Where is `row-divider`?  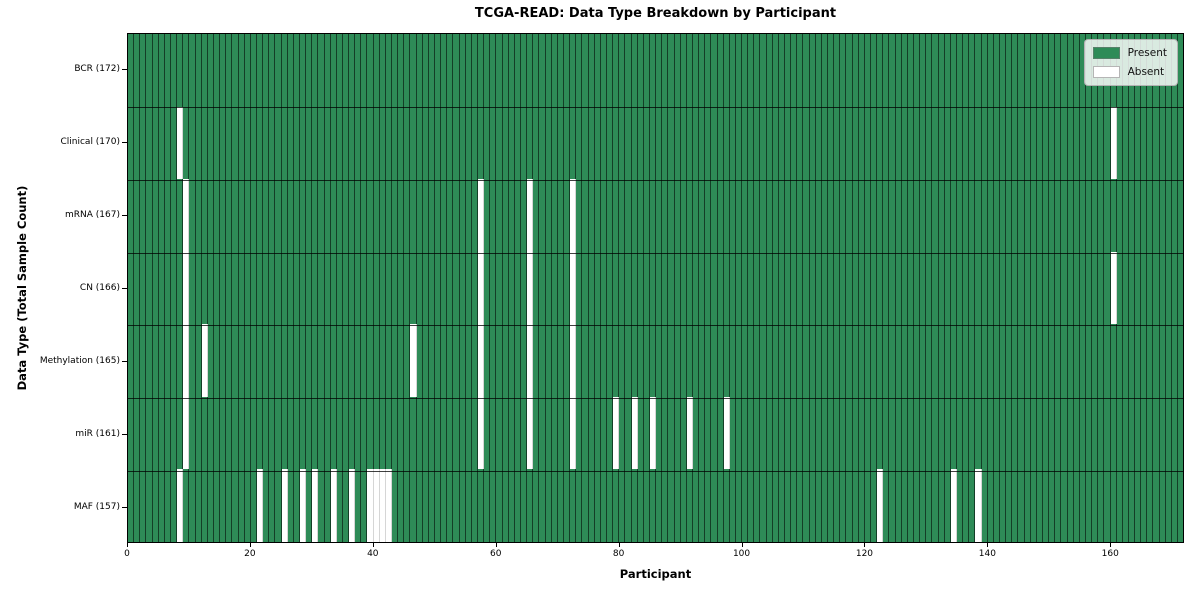
row-divider is located at coordinates (655, 399).